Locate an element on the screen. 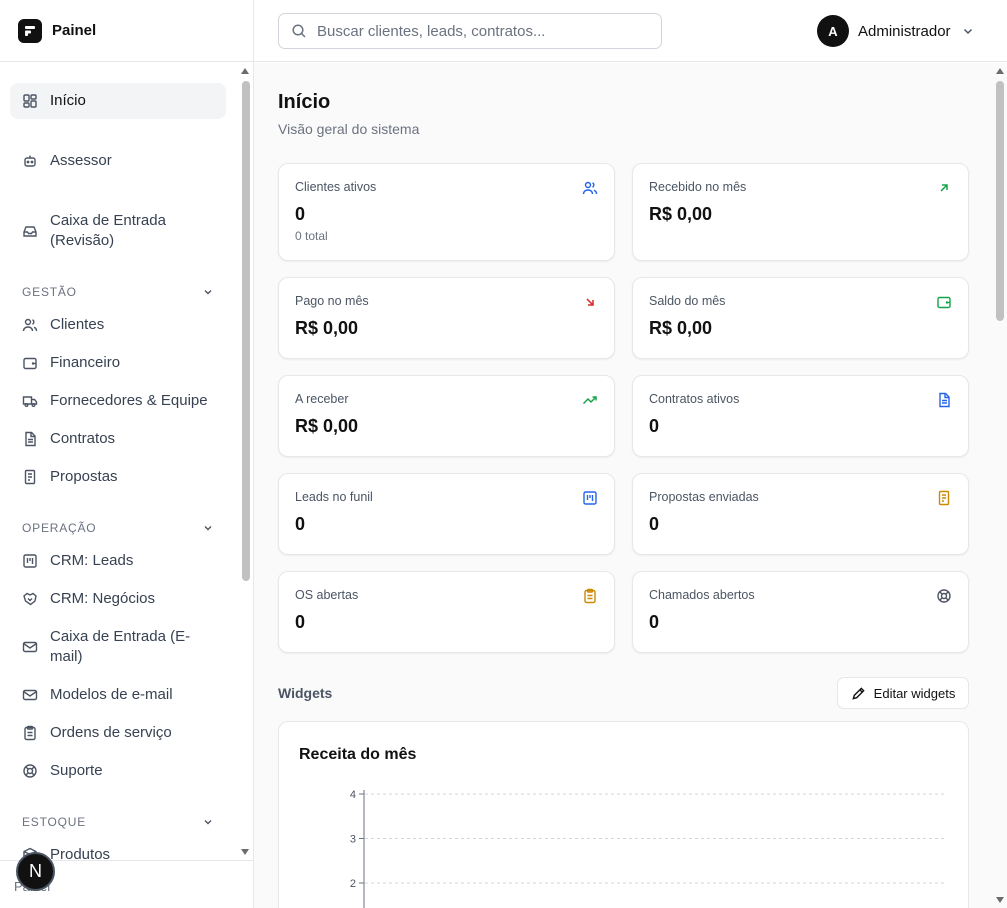 This screenshot has height=908, width=1007. card-subtext: 0 total is located at coordinates (311, 236).